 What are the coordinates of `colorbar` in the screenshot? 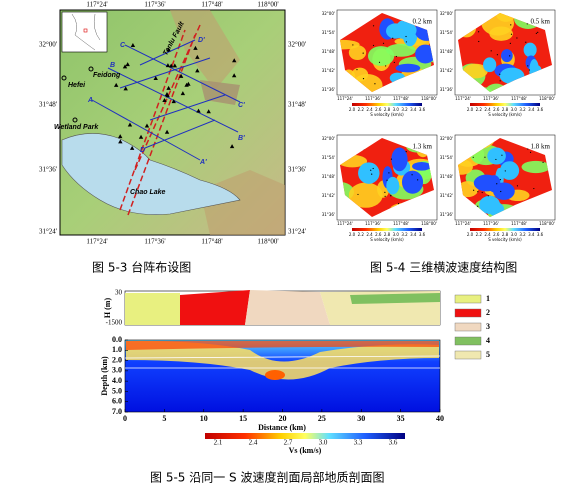 It's located at (387, 229).